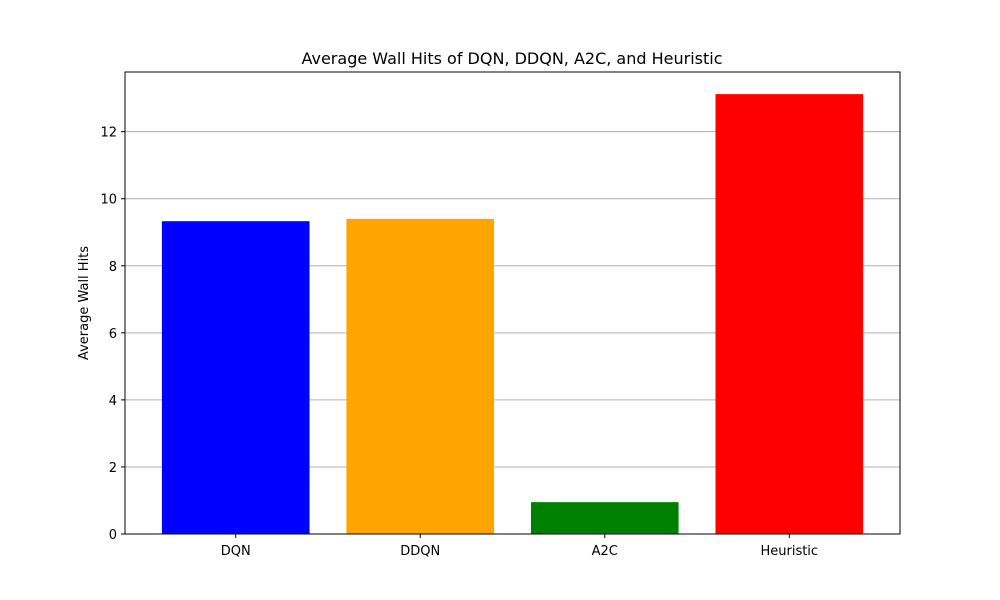 Image resolution: width=1000 pixels, height=600 pixels. I want to click on y-axis: 0 2 4 6 8 10 12, so click(112, 334).